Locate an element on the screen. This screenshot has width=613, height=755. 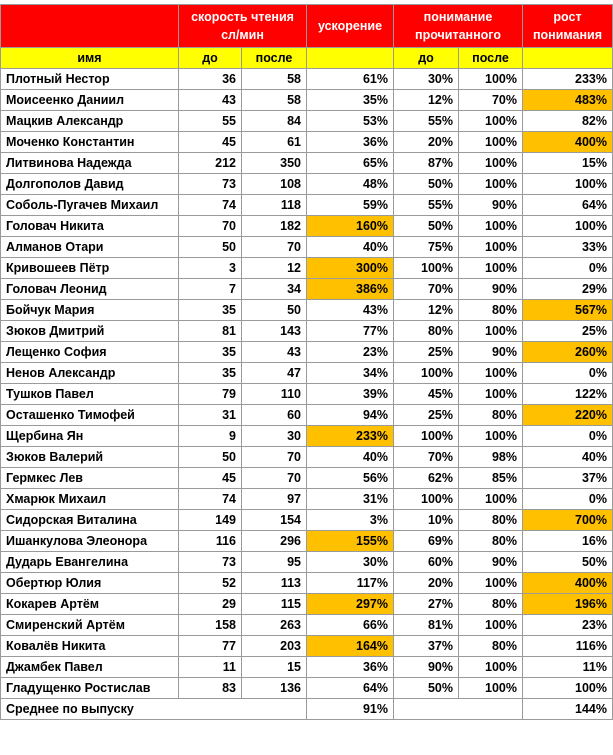
cell-acceleration: 56% is located at coordinates (350, 478).